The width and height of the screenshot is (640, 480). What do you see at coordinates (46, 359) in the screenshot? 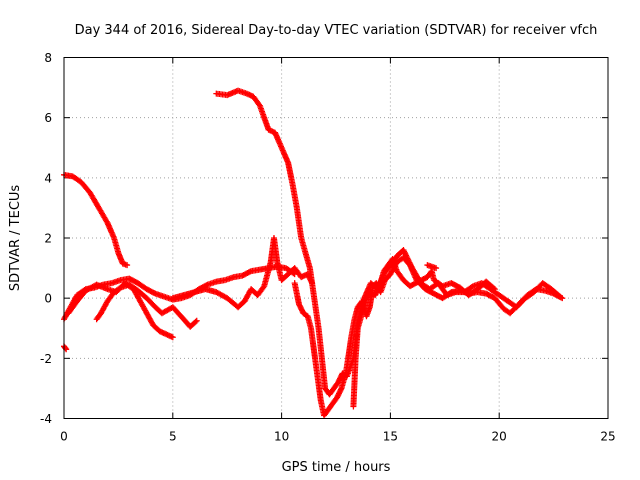
I see `y-tick-label: -2` at bounding box center [46, 359].